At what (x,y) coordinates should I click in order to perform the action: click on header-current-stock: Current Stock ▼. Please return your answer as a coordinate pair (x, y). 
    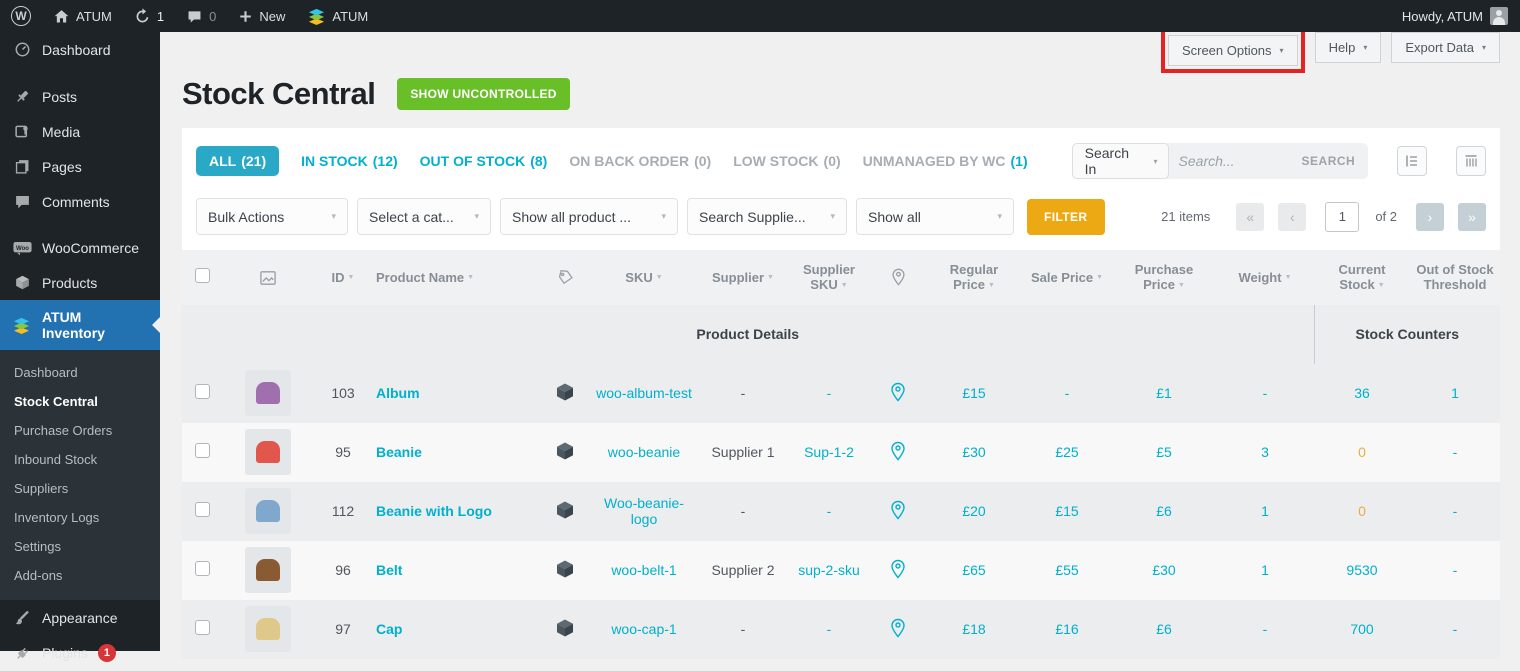
    Looking at the image, I should click on (1362, 277).